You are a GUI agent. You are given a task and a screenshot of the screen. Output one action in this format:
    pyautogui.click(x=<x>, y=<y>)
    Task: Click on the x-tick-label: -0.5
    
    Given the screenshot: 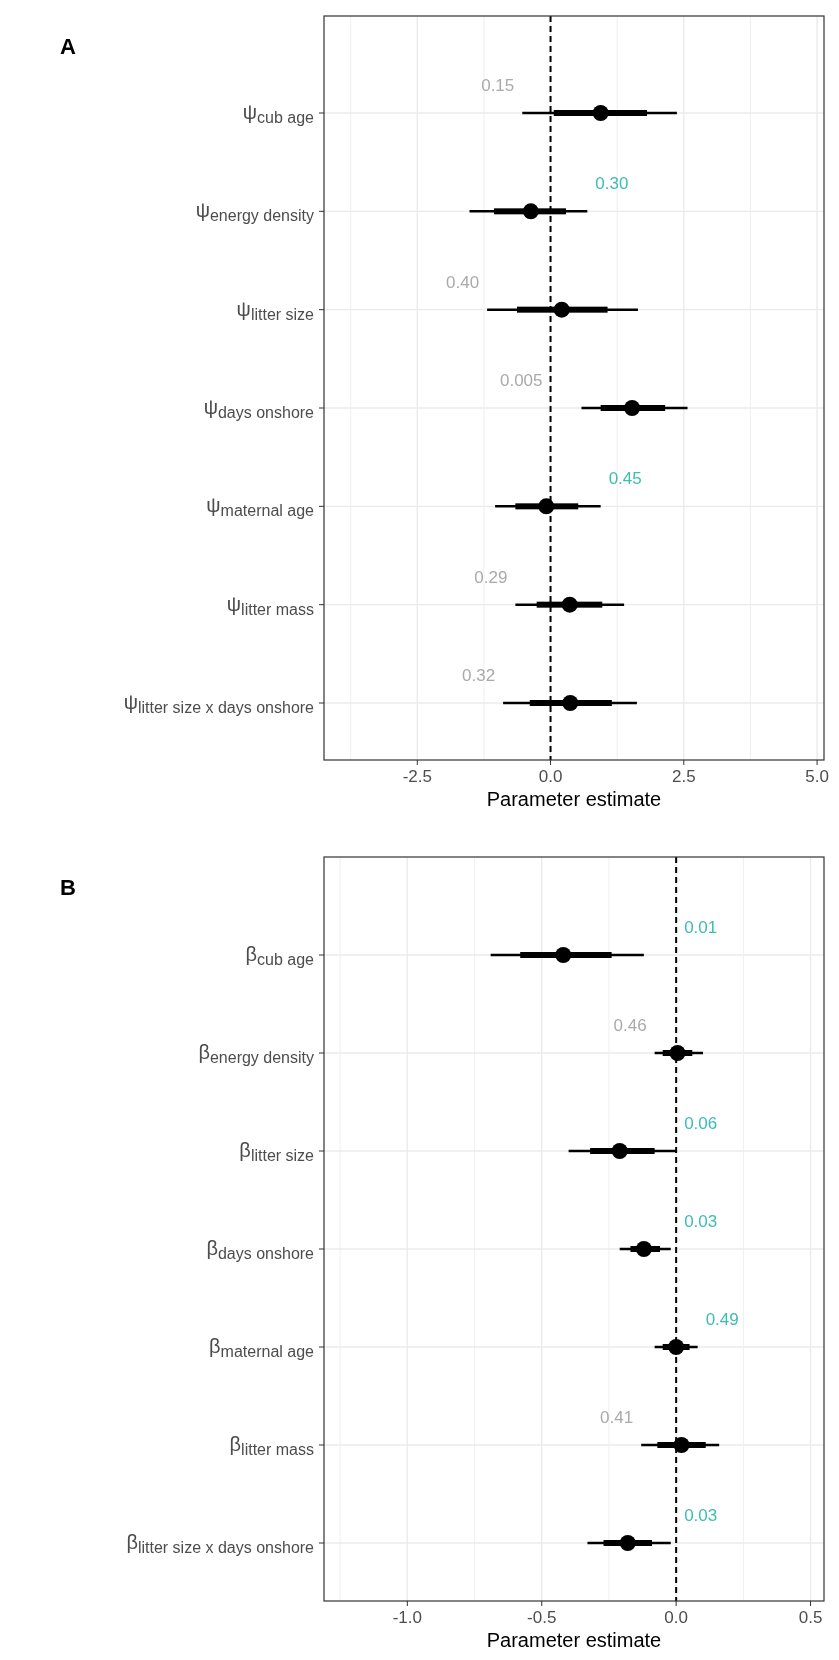 What is the action you would take?
    pyautogui.click(x=542, y=1617)
    